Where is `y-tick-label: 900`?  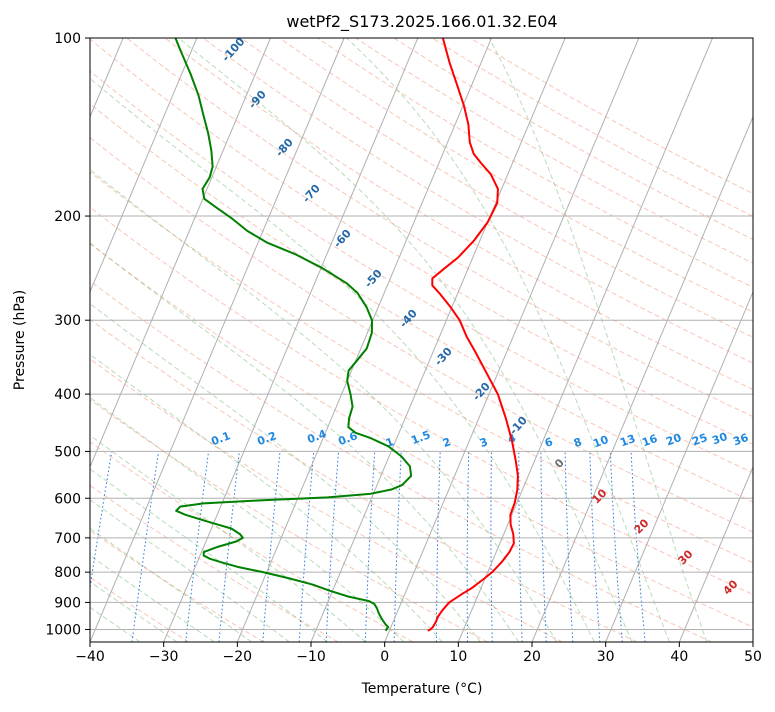
y-tick-label: 900 is located at coordinates (67, 603).